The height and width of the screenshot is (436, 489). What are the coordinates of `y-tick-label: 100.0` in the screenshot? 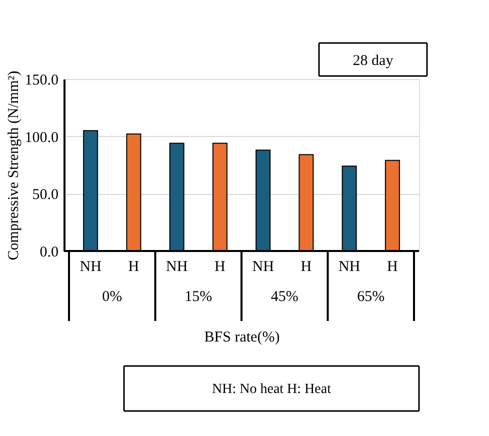 It's located at (41, 138).